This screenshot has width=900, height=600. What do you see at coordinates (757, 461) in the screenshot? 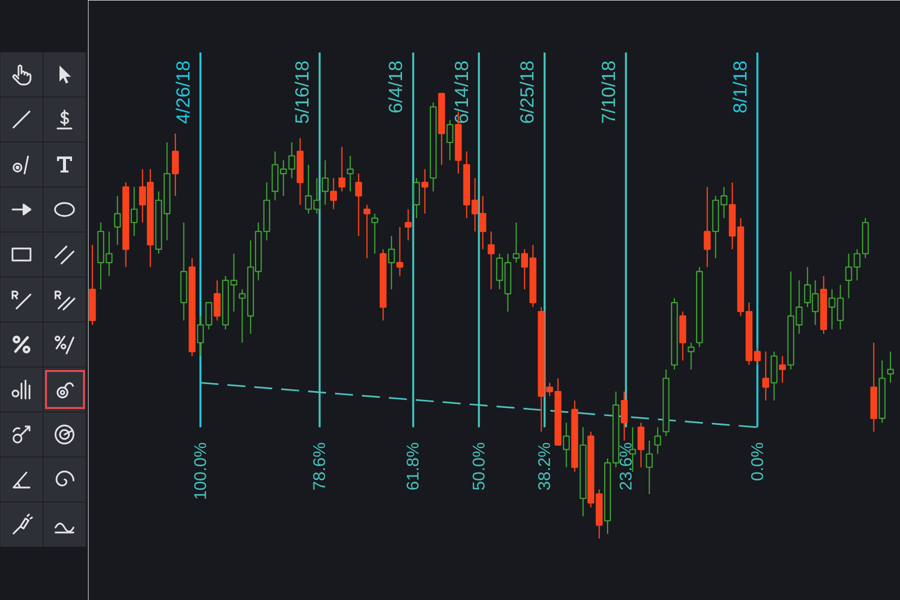
I see `x-tick-label: 0.0%` at bounding box center [757, 461].